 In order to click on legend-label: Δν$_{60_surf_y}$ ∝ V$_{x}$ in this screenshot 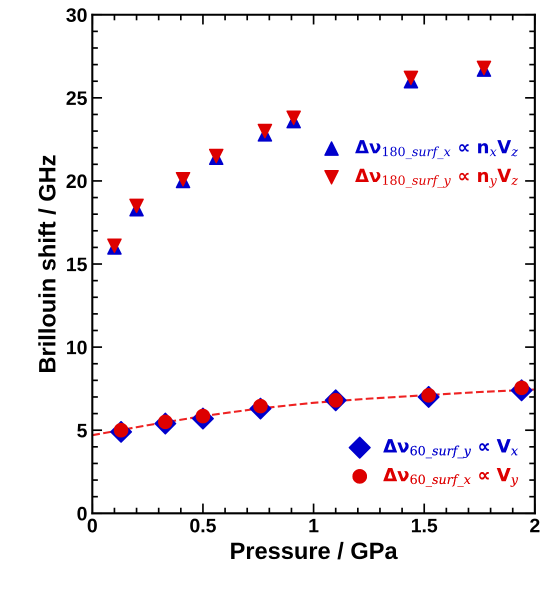, I will do `click(450, 448)`.